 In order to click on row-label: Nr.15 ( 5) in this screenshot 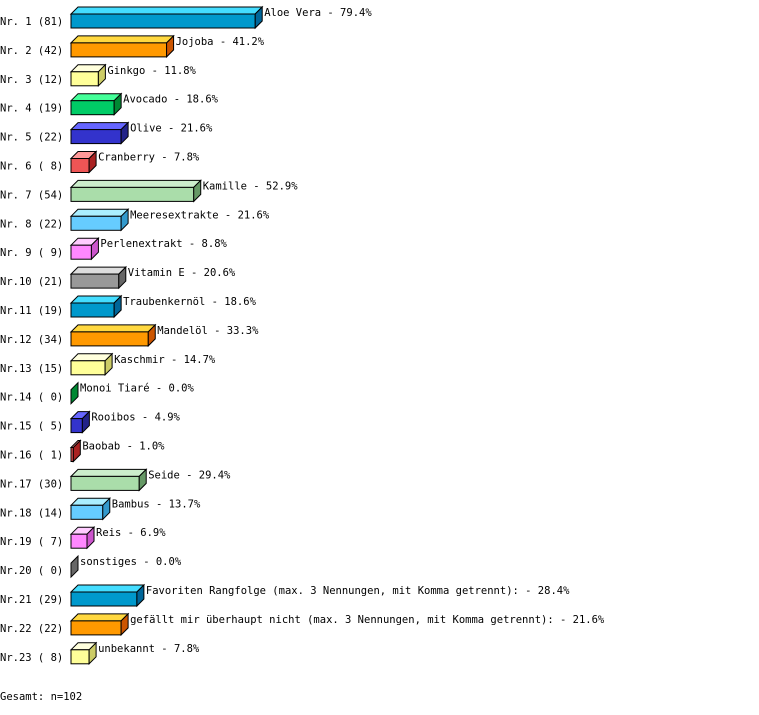, I will do `click(31, 427)`.